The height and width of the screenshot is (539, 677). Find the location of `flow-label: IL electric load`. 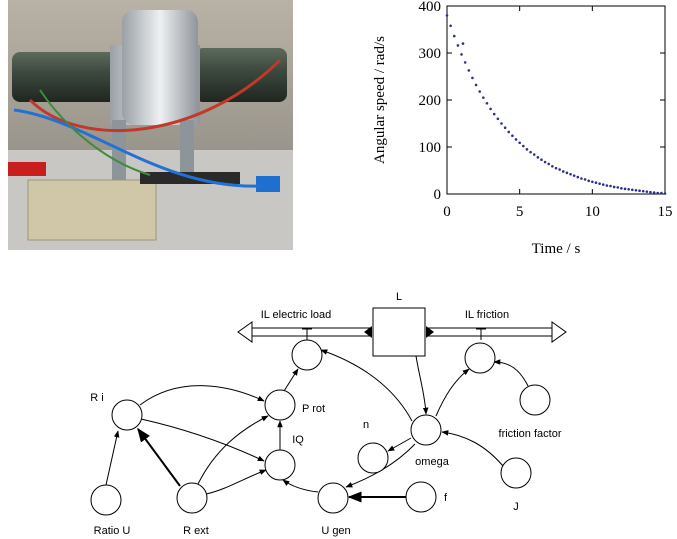

flow-label: IL electric load is located at coordinates (296, 315).